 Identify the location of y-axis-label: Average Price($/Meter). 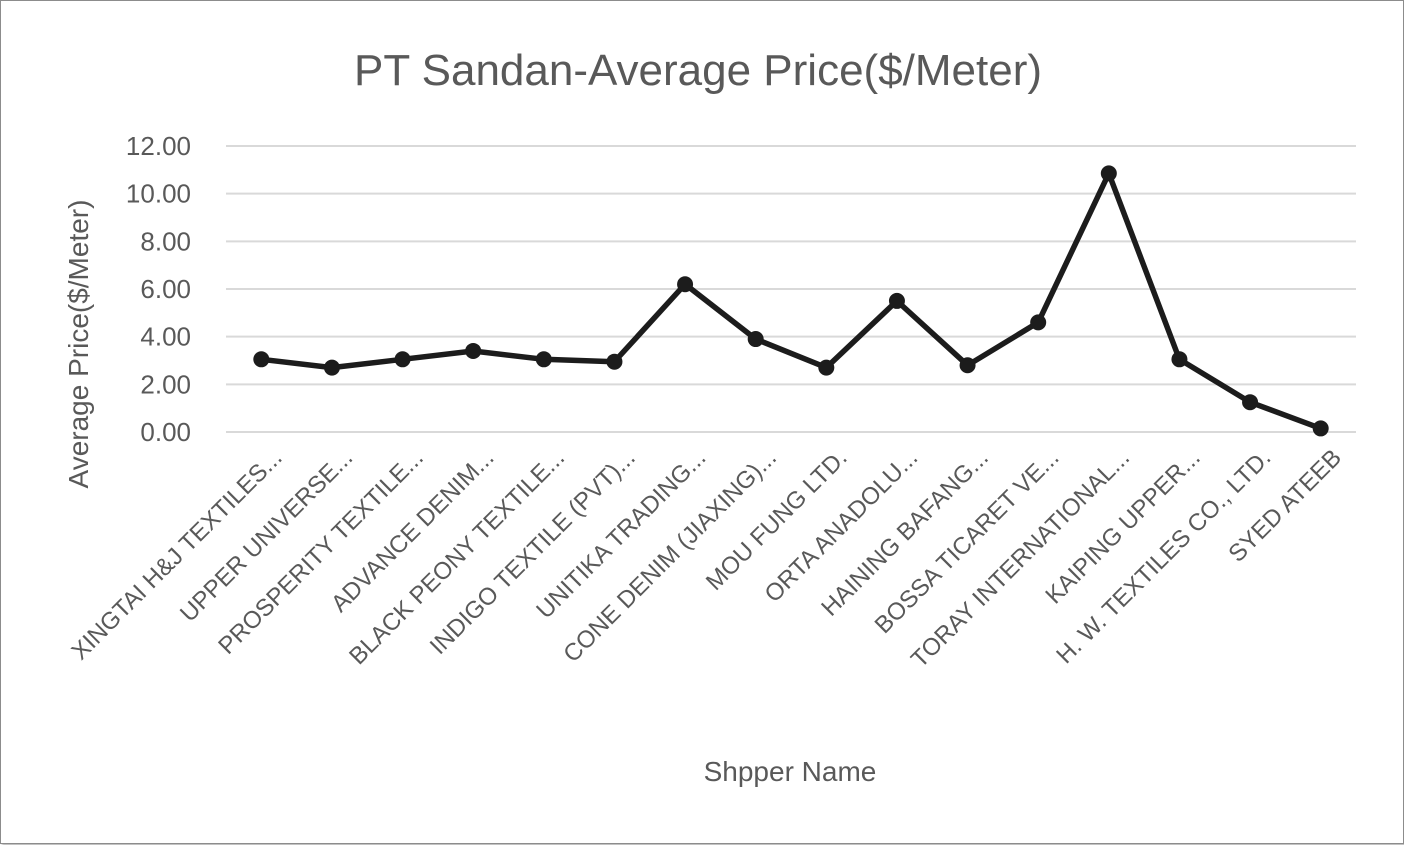
(78, 344).